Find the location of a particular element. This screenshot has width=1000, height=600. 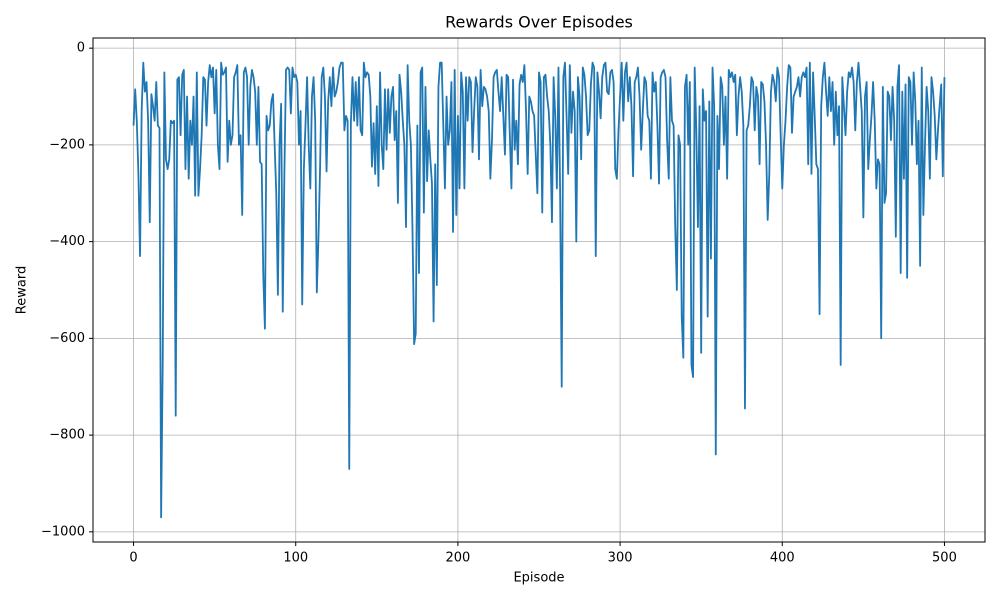

x-tick-label: 200 is located at coordinates (457, 558).